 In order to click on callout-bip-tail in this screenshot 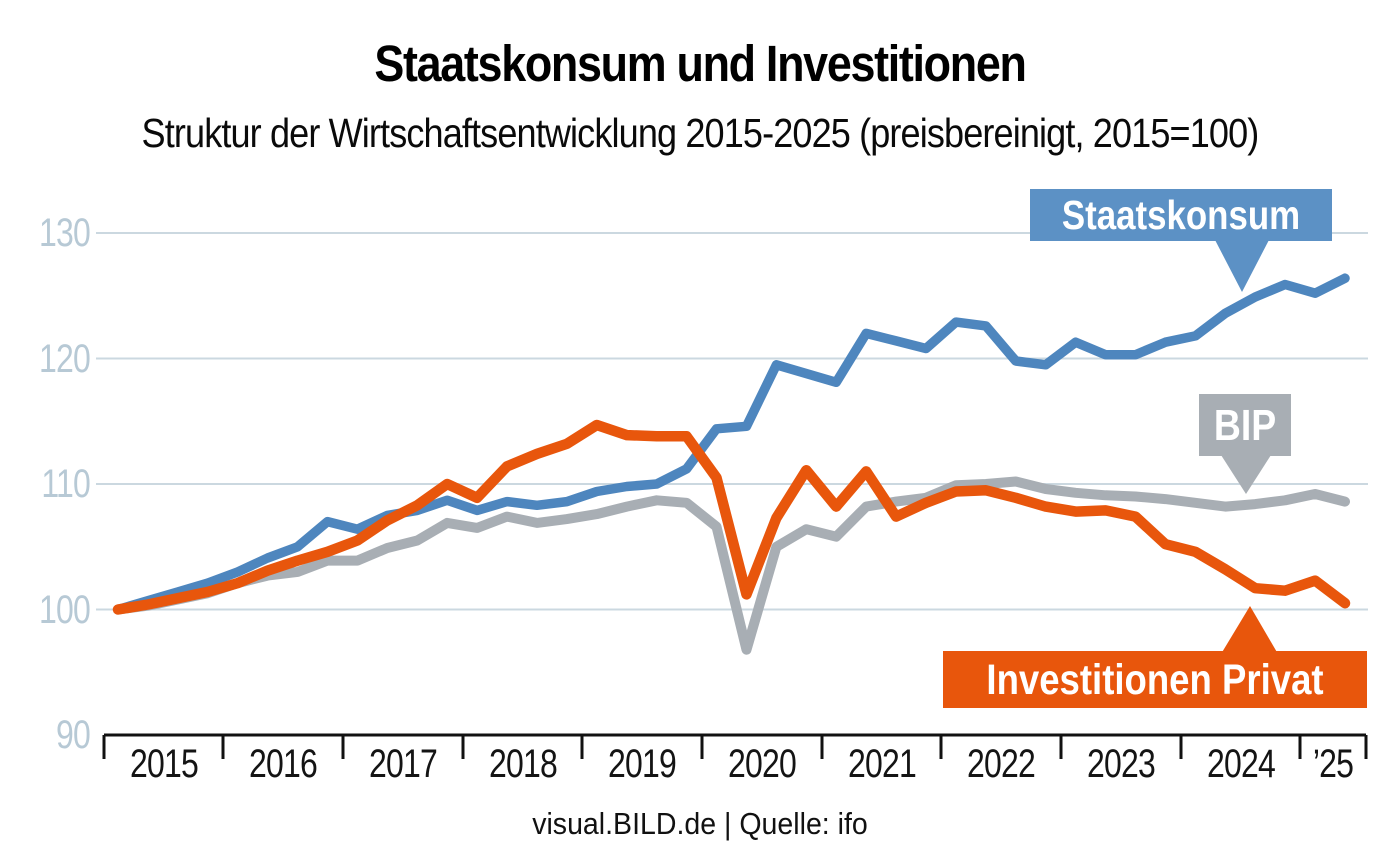, I will do `click(1246, 474)`.